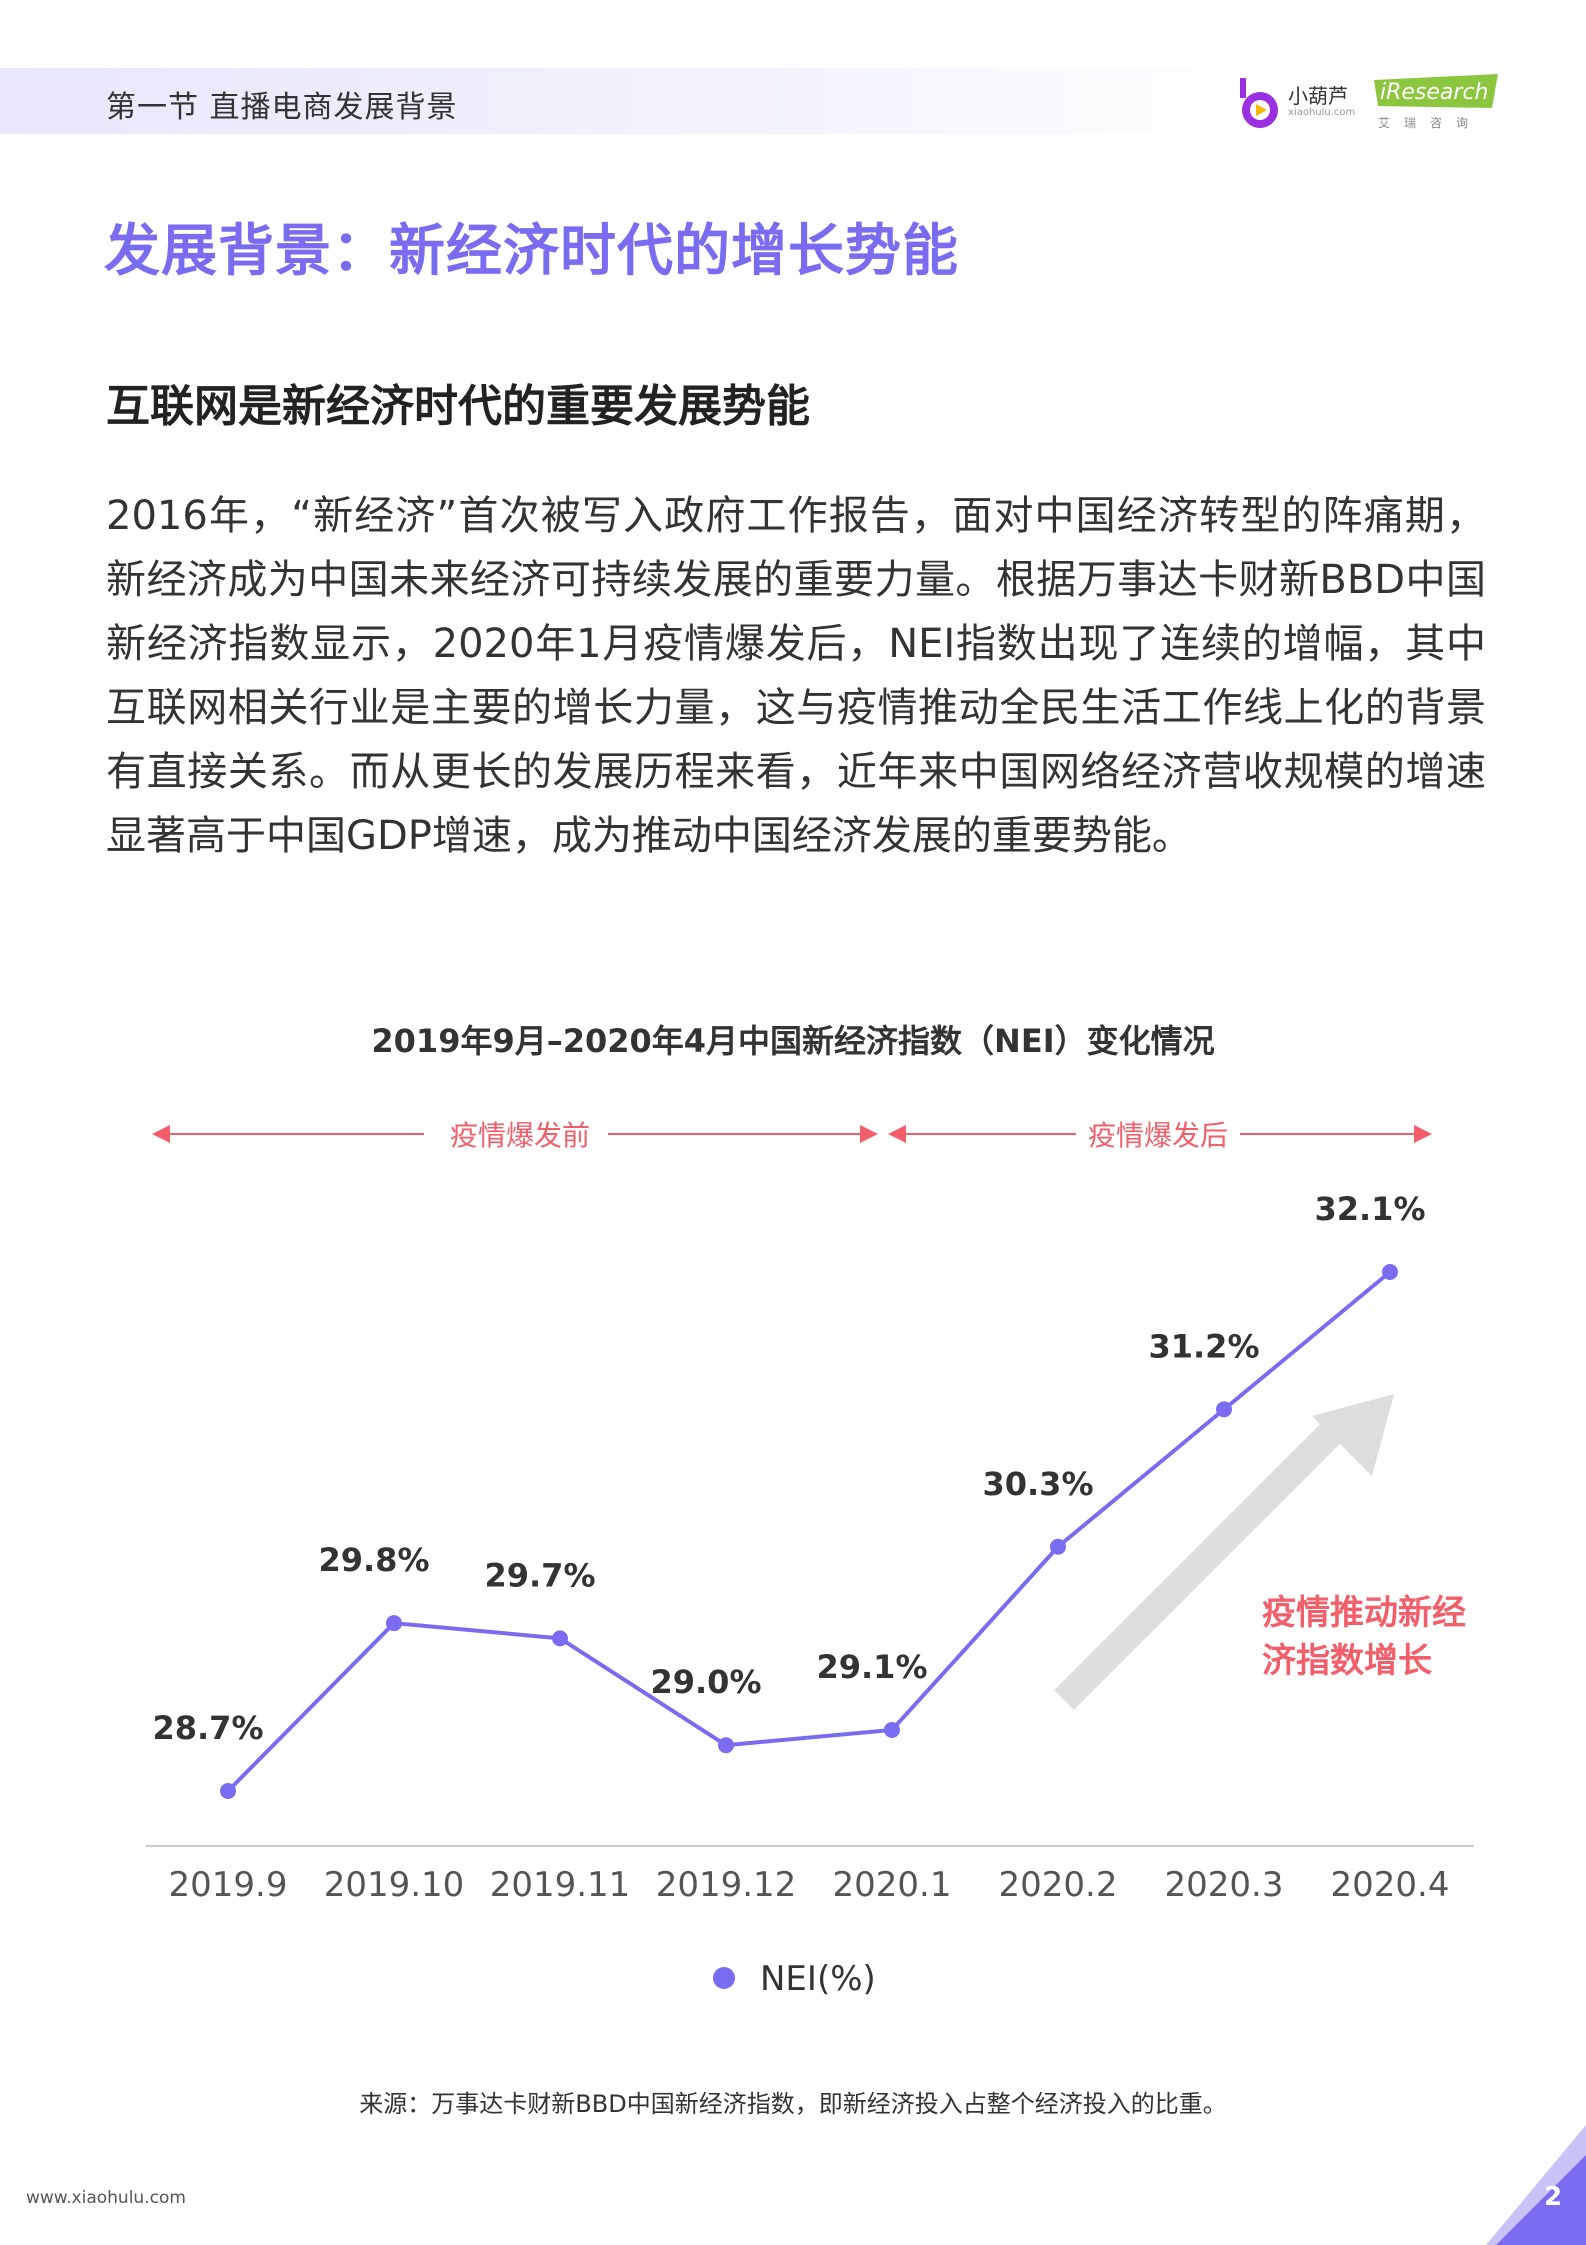 The width and height of the screenshot is (1586, 2245). I want to click on annotation-line-1: 疫情推动新经, so click(1364, 1613).